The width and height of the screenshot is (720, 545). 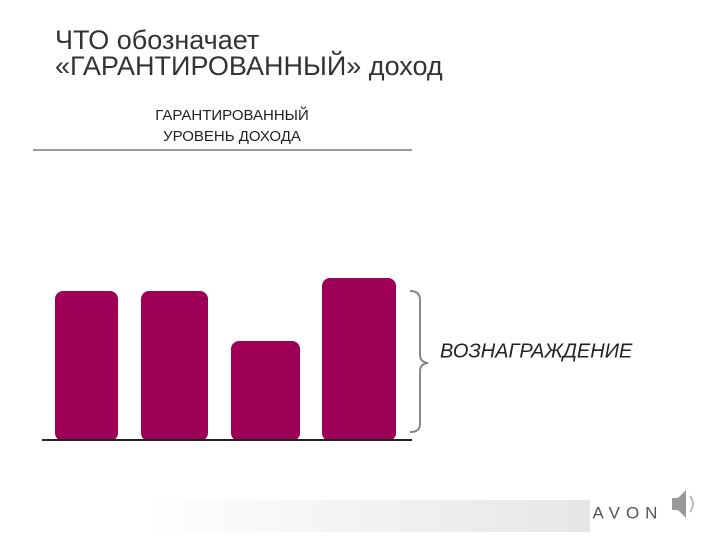 I want to click on title-line: «ГАРАНТИРОВАННЫЙ» доход, so click(x=249, y=65).